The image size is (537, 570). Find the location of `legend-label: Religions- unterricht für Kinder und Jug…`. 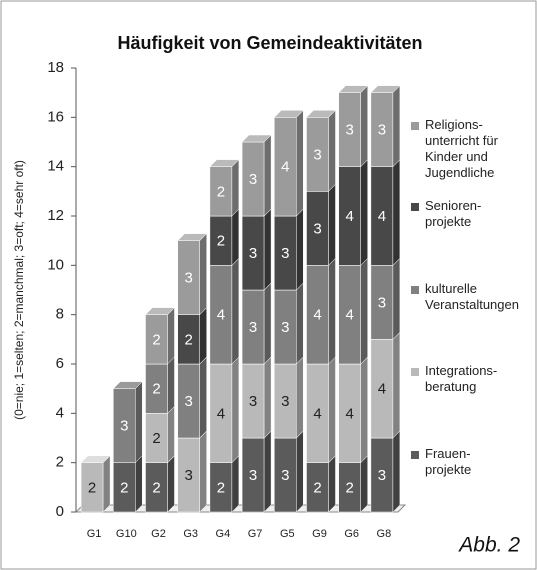

legend-label: Religions- unterricht für Kinder und Jug… is located at coordinates (461, 148).